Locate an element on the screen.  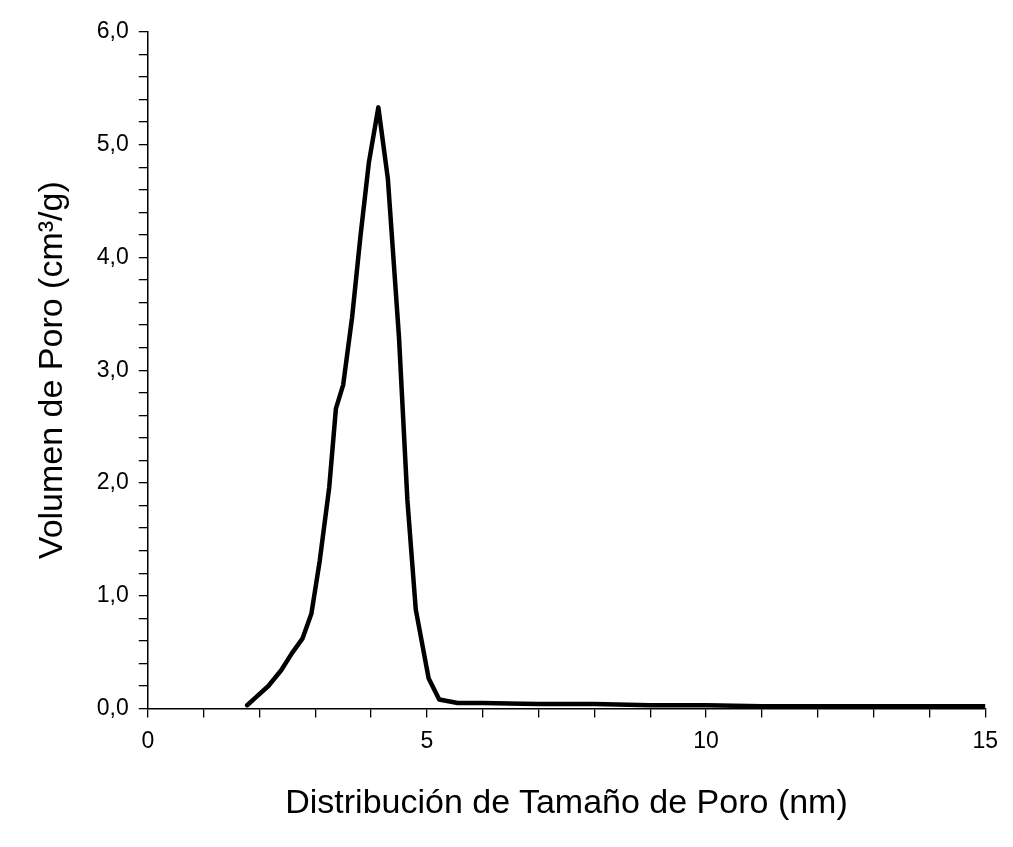
x-tick-label: 5 is located at coordinates (427, 739).